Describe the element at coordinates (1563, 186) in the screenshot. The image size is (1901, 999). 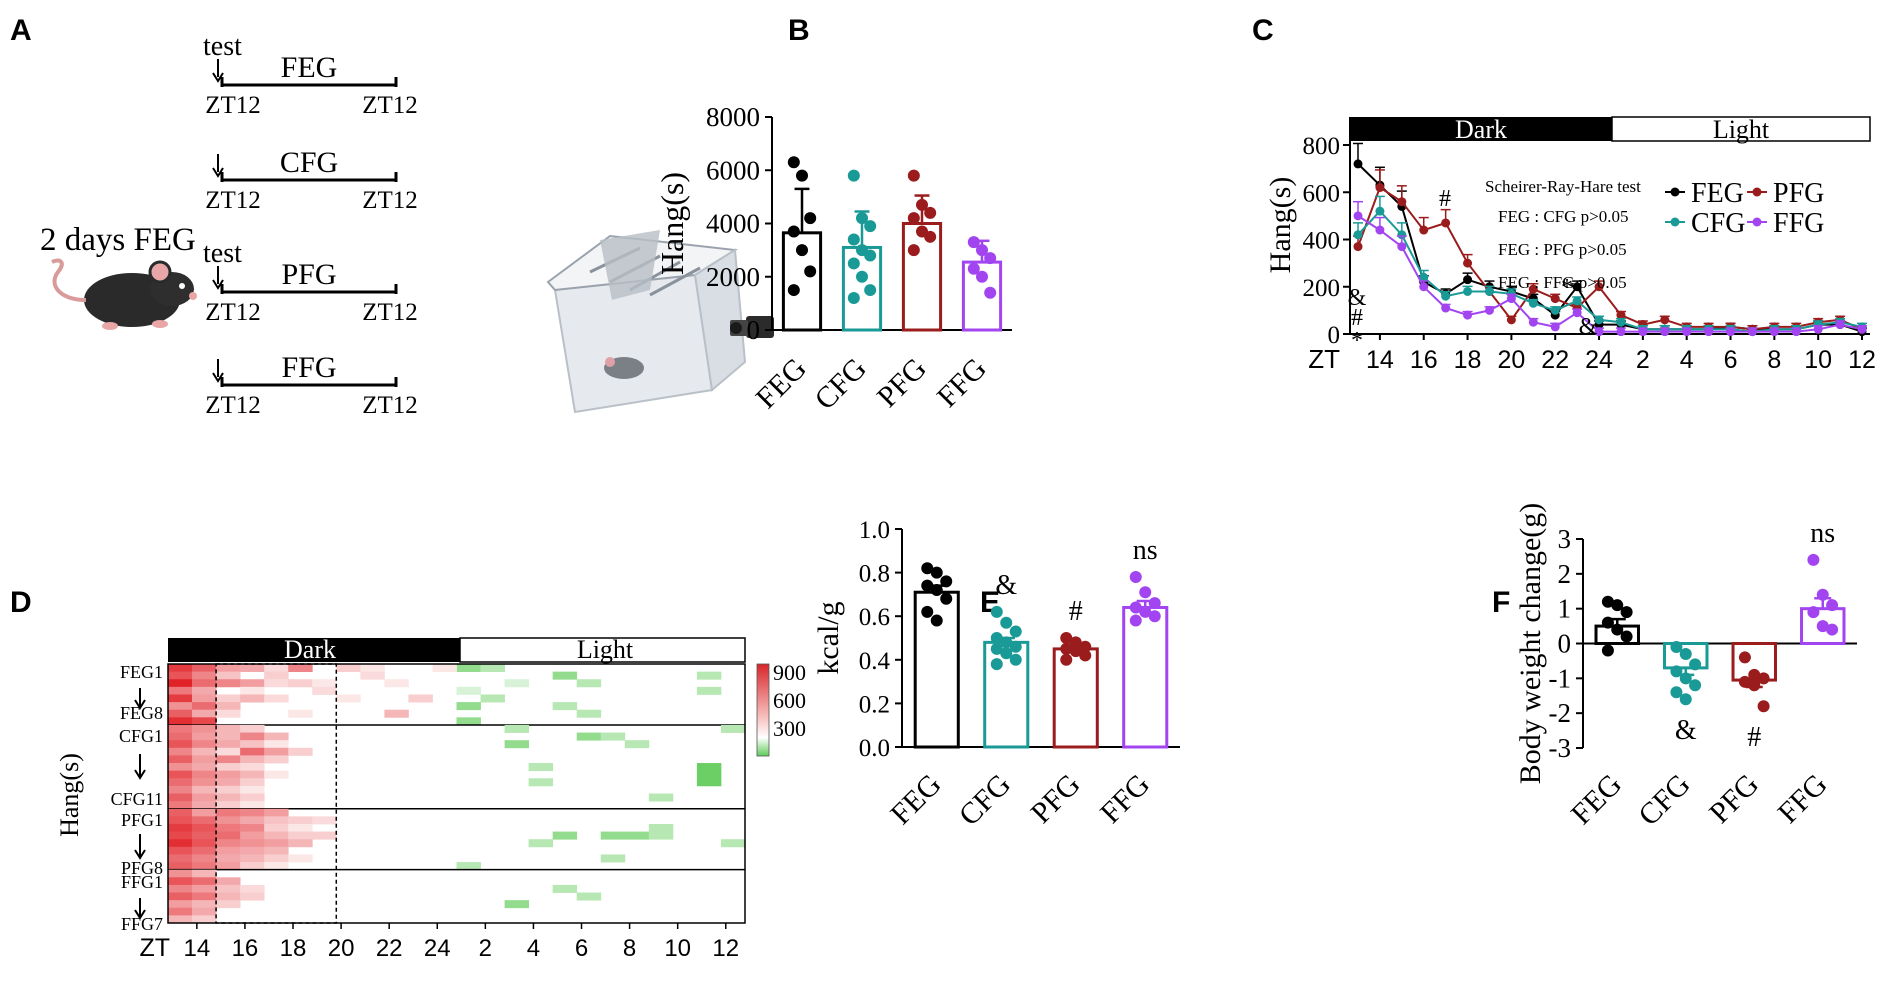
I see `stats-title: Scheirer-Ray-Hare test` at that location.